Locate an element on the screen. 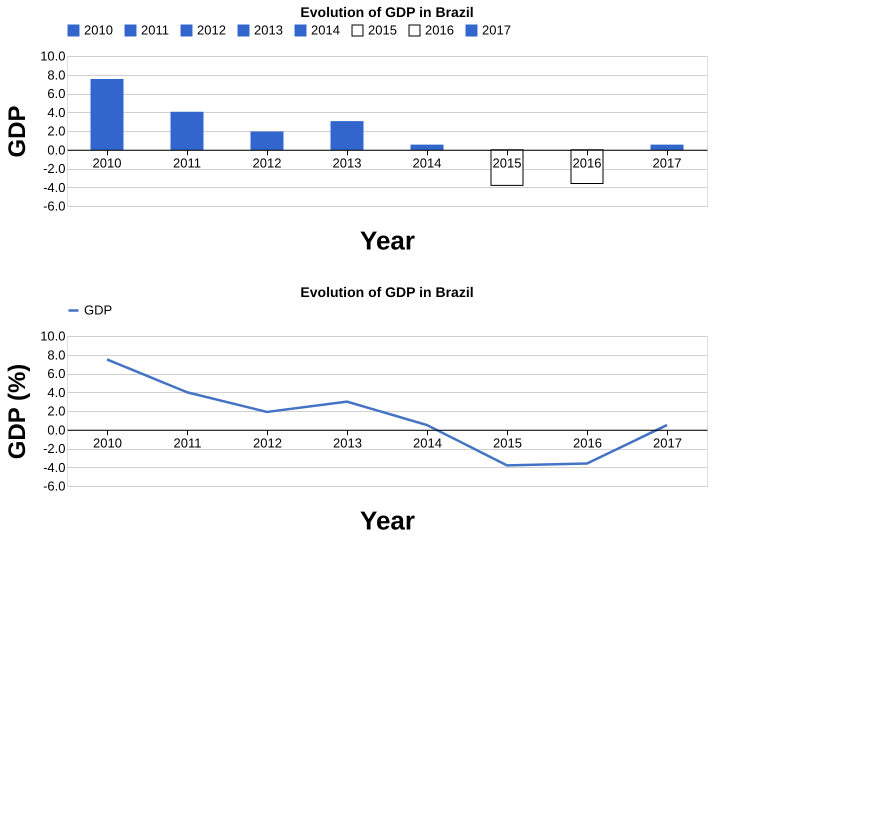 This screenshot has width=880, height=817. legend-label: 2017 is located at coordinates (496, 30).